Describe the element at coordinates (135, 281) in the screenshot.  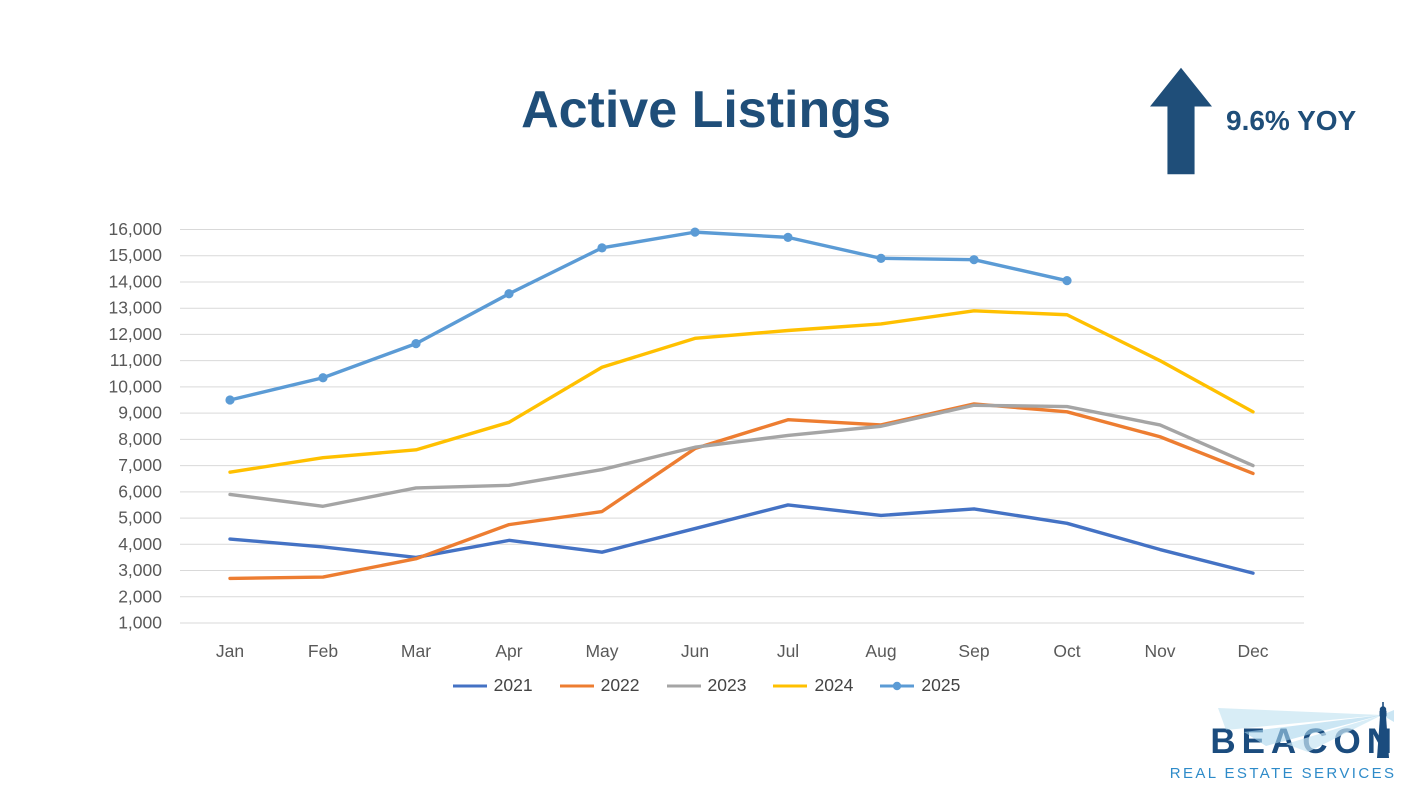
I see `y-axis-label: 14,000` at that location.